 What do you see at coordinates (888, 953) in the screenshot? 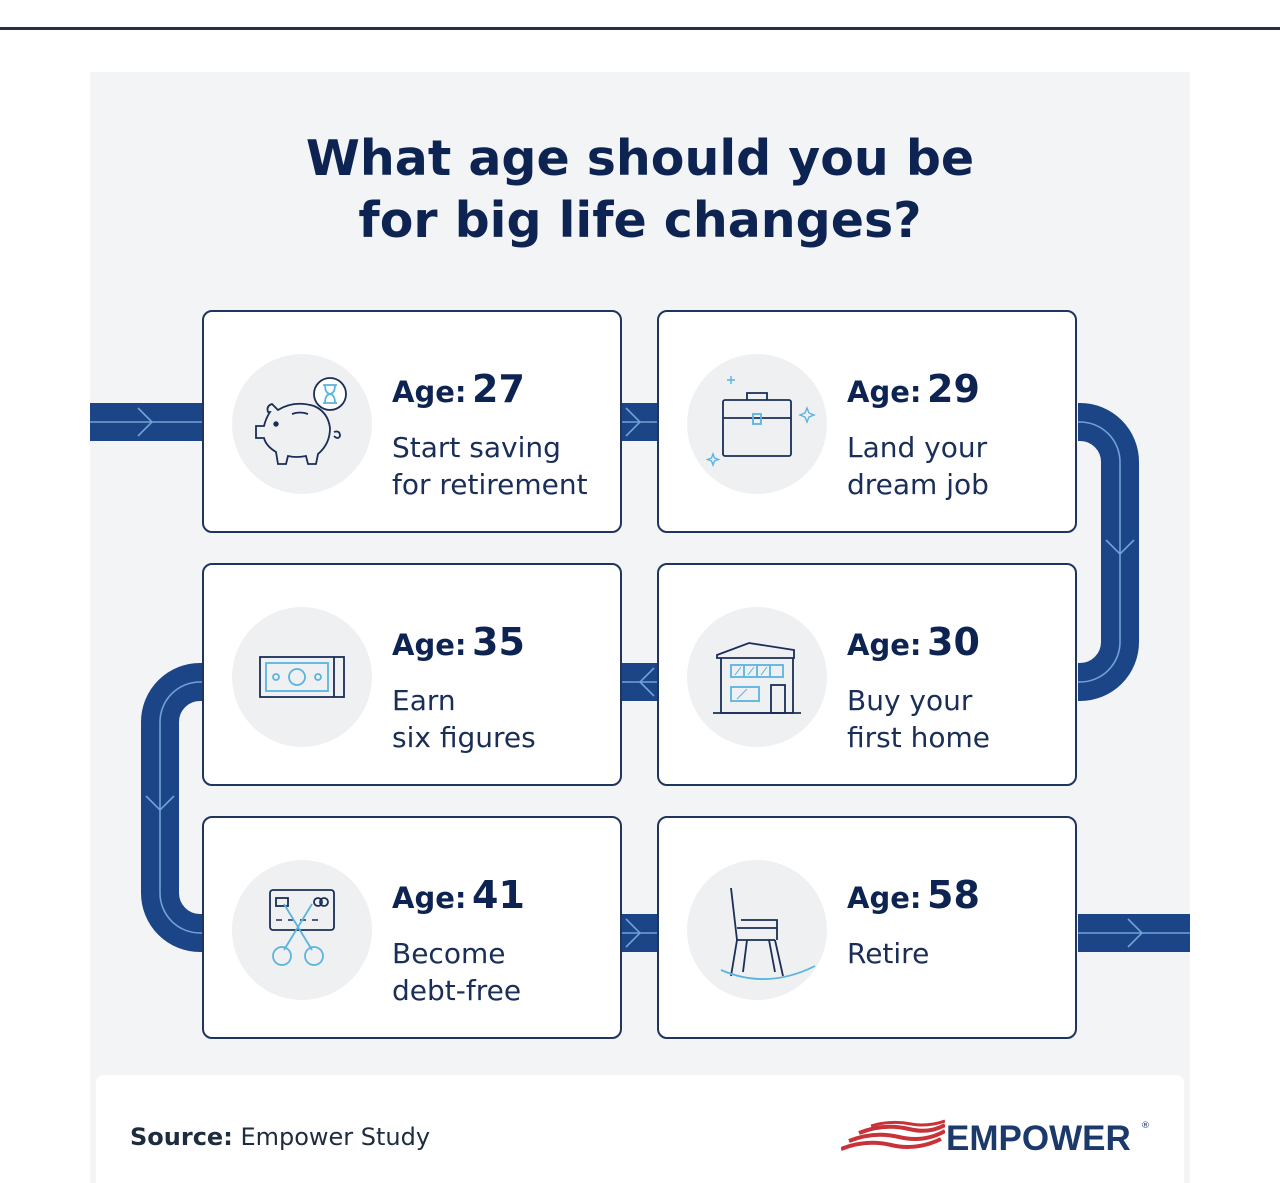
I see `milestone-description: Retire` at bounding box center [888, 953].